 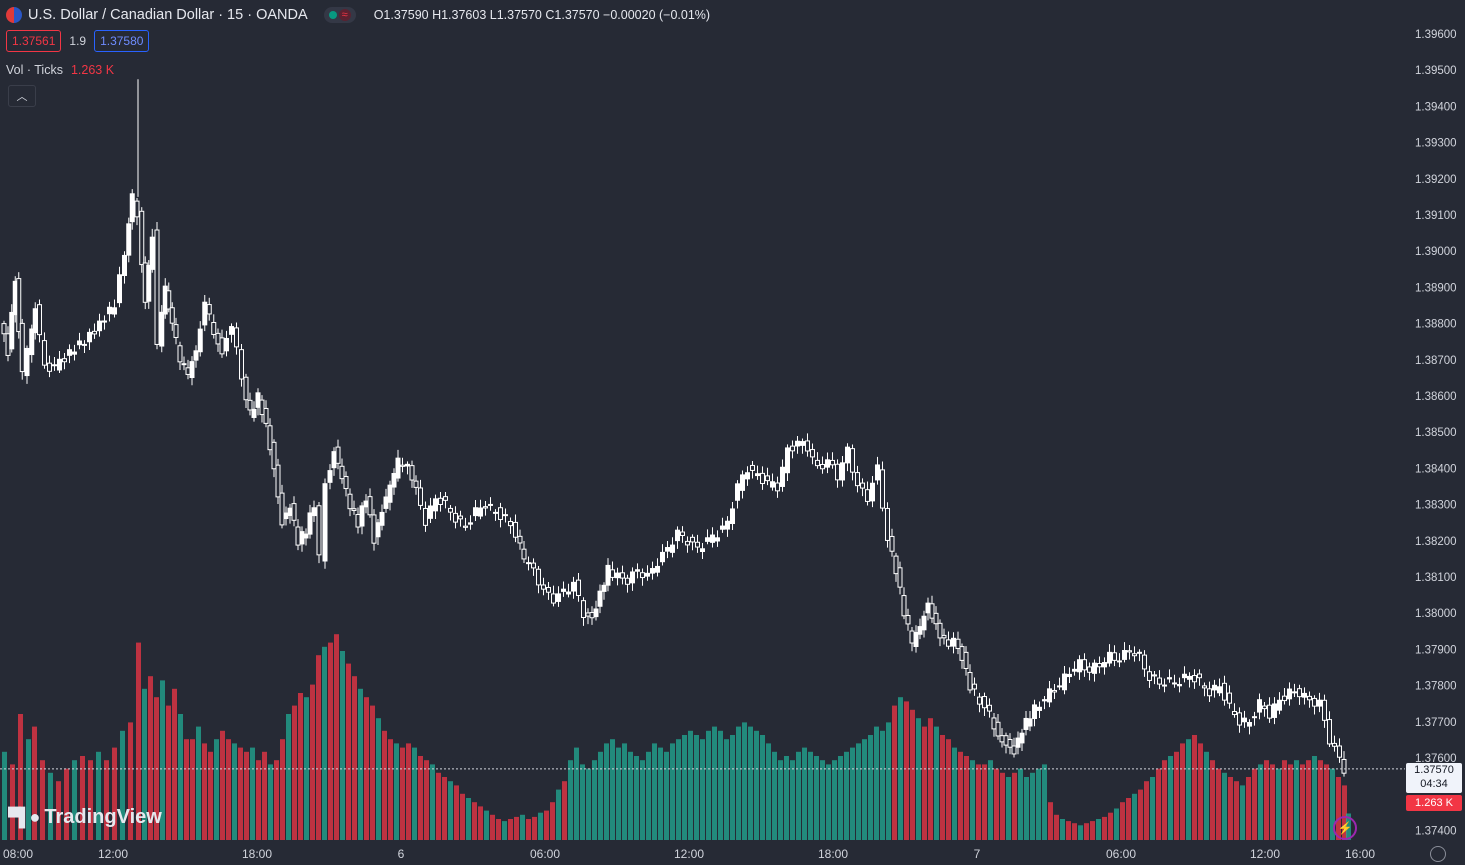 I want to click on volume-tag: 1.263 K, so click(x=1434, y=803).